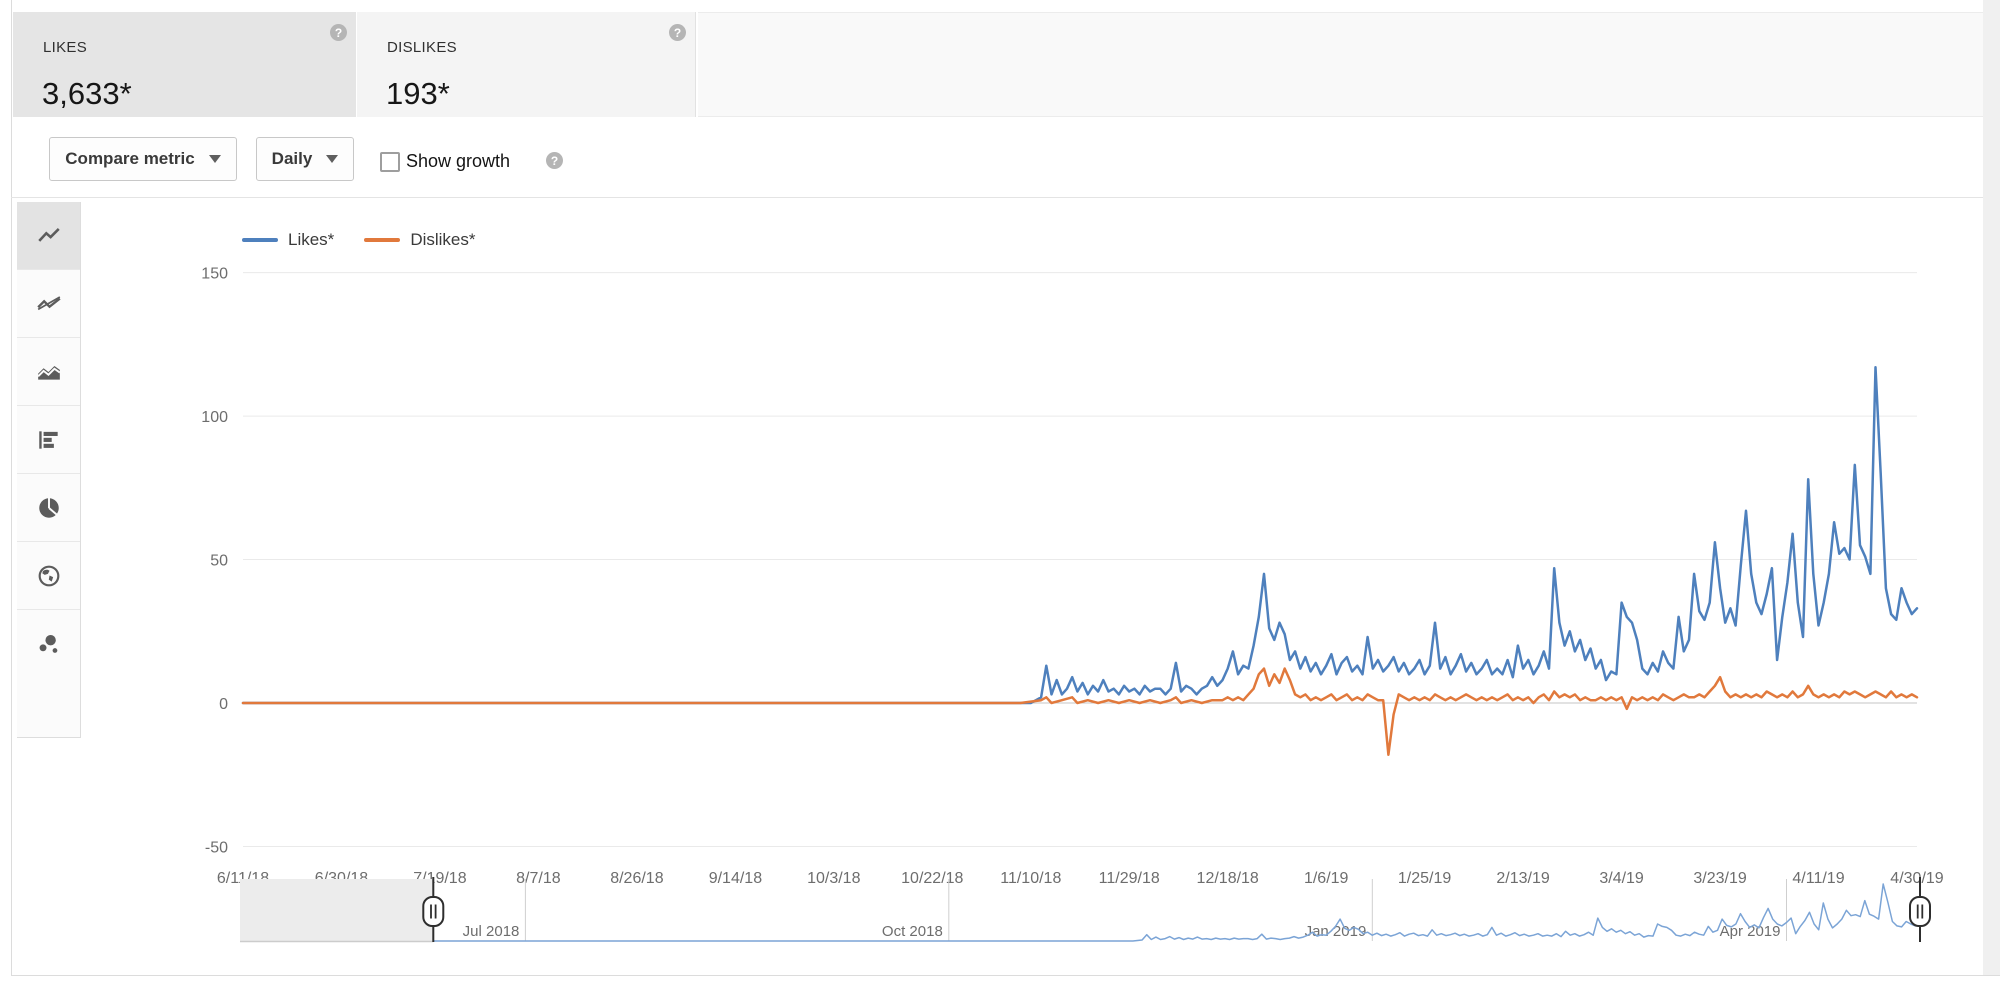  I want to click on sidebar-item-map-chart, so click(48, 576).